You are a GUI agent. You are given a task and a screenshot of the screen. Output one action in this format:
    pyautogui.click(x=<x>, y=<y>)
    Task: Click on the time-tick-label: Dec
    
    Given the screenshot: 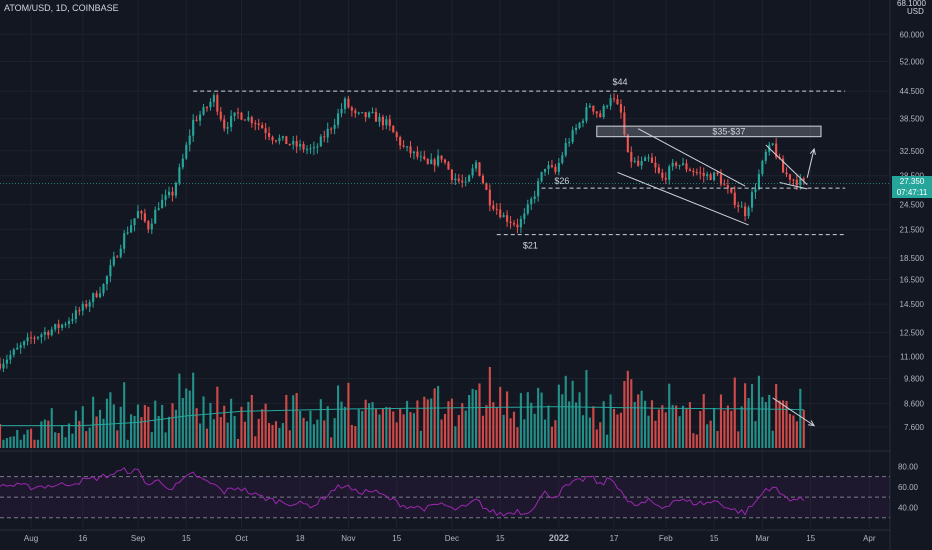 What is the action you would take?
    pyautogui.click(x=452, y=538)
    